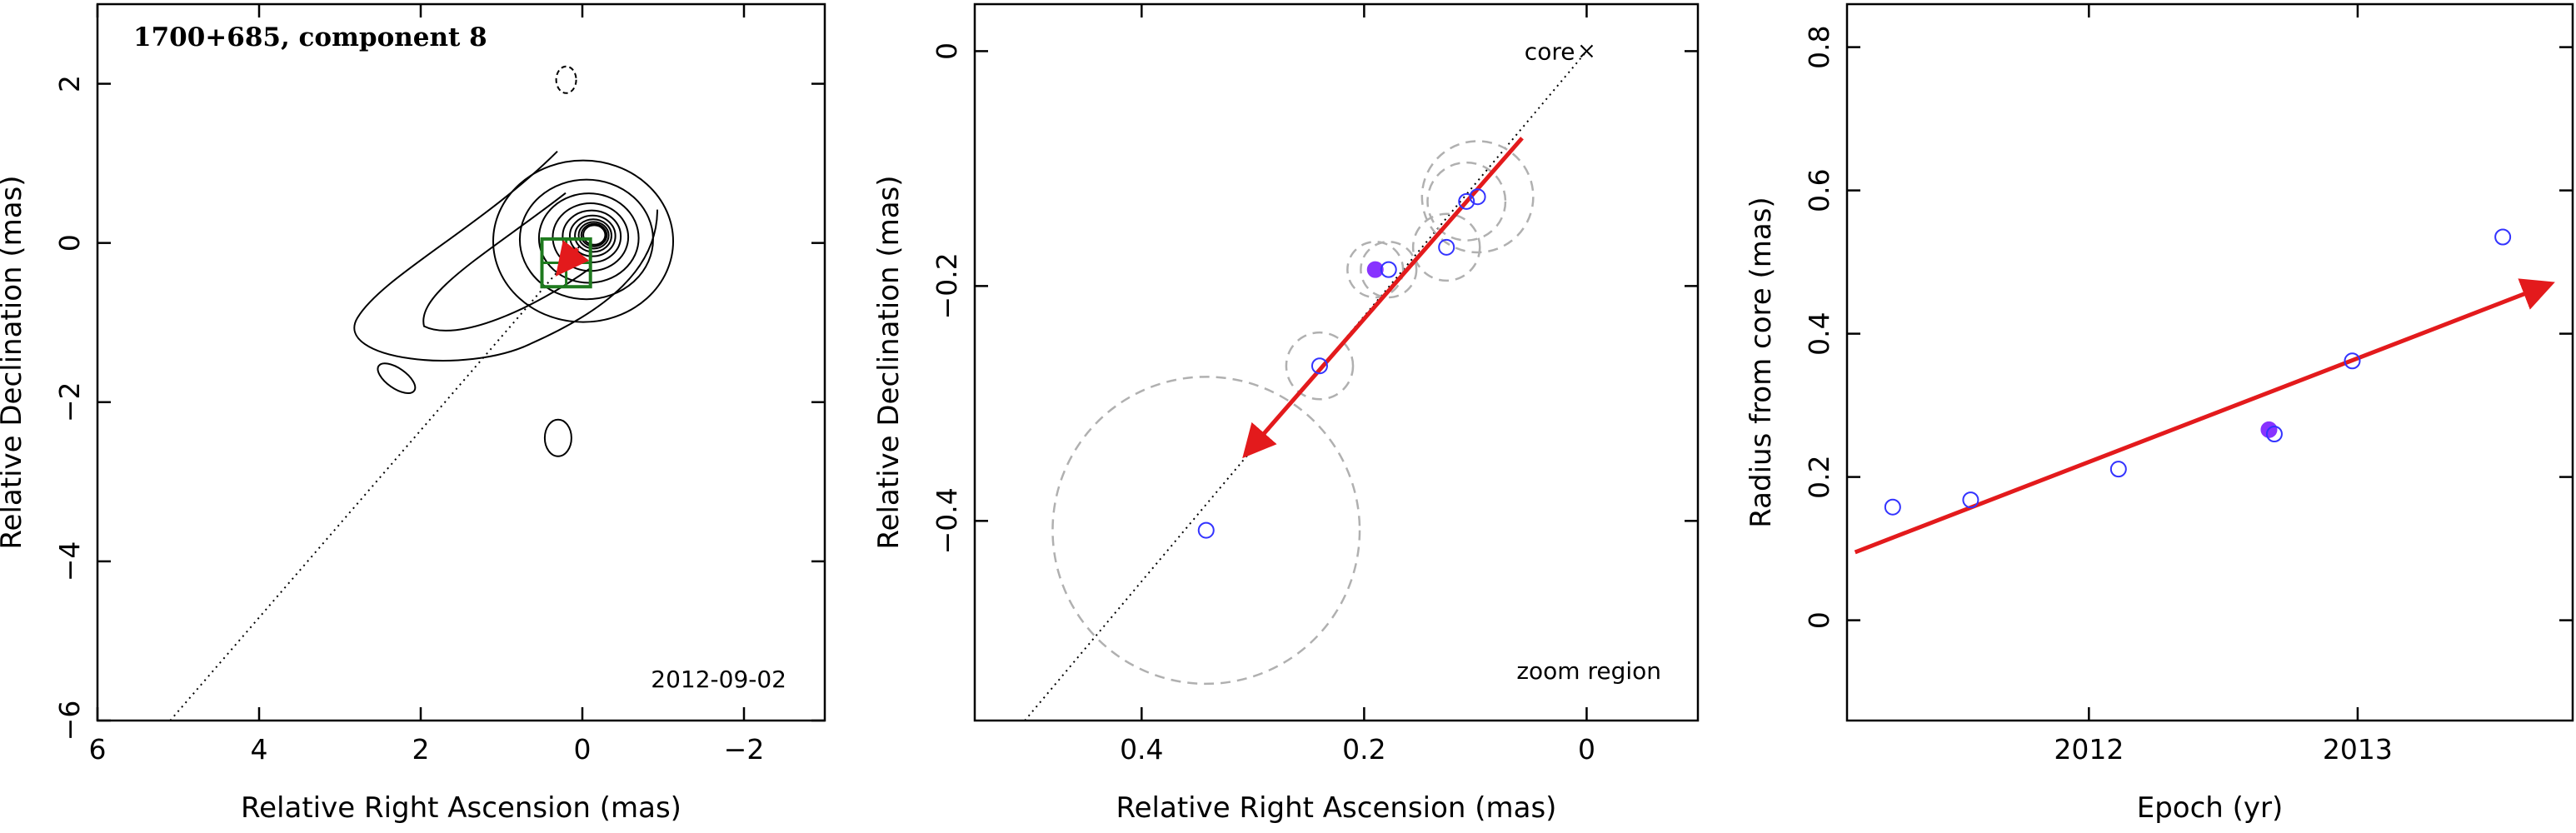  Describe the element at coordinates (947, 520) in the screenshot. I see `y-tick-label: −0.4` at that location.